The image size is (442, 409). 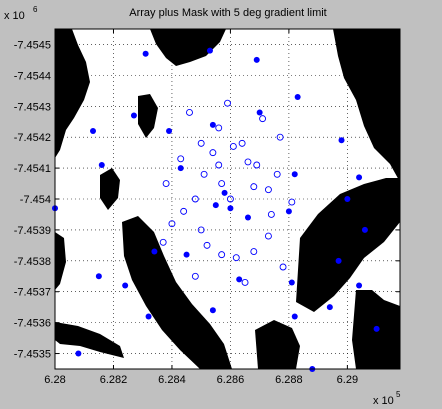 I want to click on x-tick-label: 6.288, so click(x=289, y=380).